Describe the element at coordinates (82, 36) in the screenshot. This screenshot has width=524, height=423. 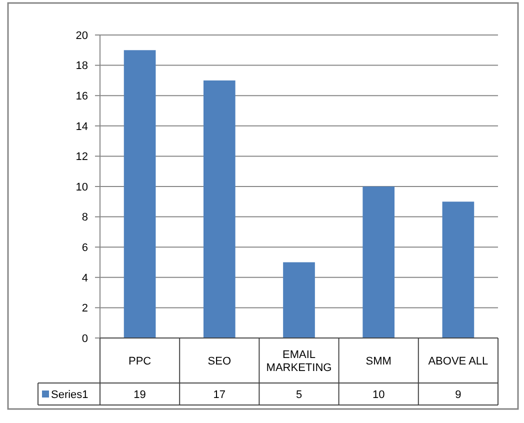
I see `y-tick-label: 20` at that location.